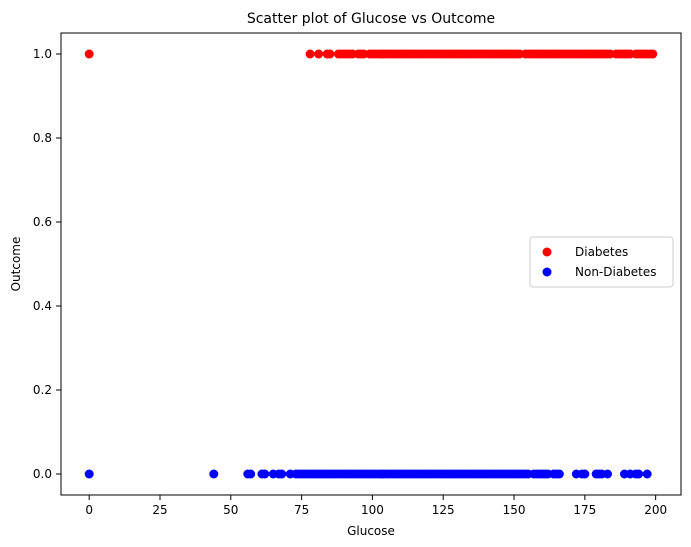 The width and height of the screenshot is (691, 547). I want to click on y-tick-label: 1.0, so click(42, 54).